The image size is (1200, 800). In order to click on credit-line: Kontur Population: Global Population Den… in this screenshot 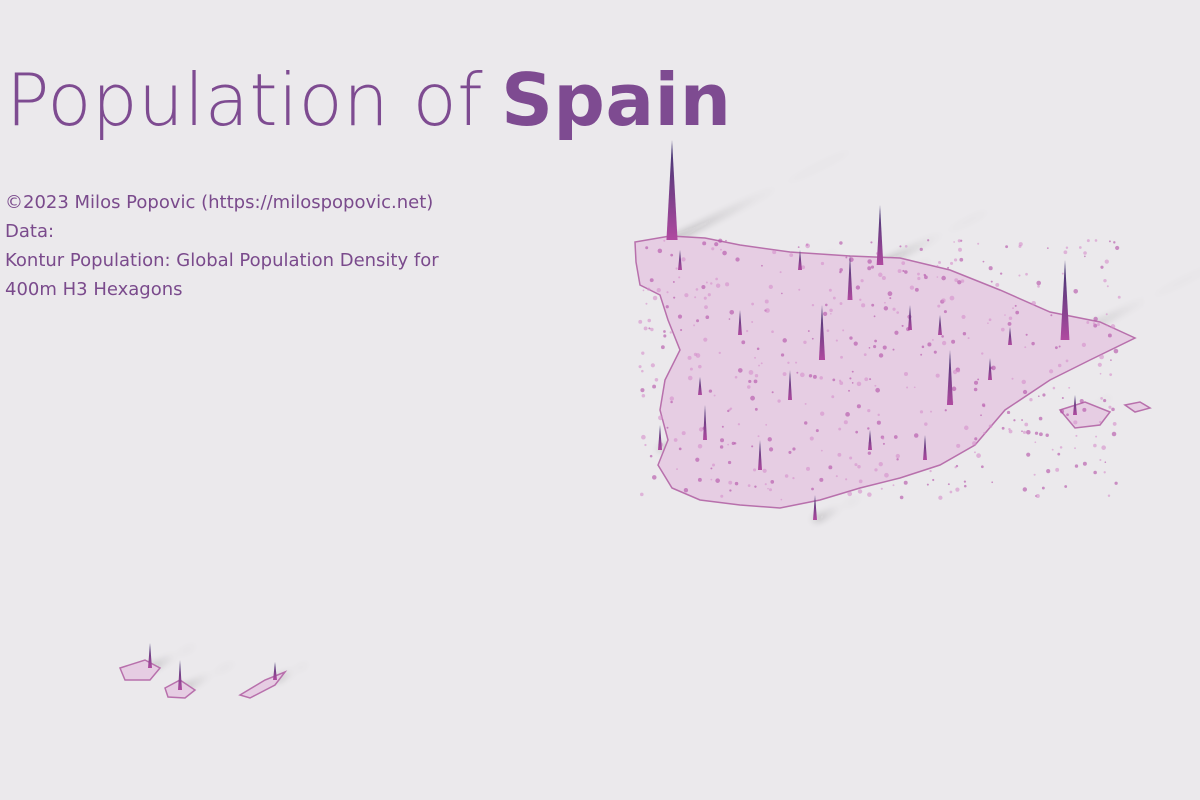, I will do `click(222, 260)`.